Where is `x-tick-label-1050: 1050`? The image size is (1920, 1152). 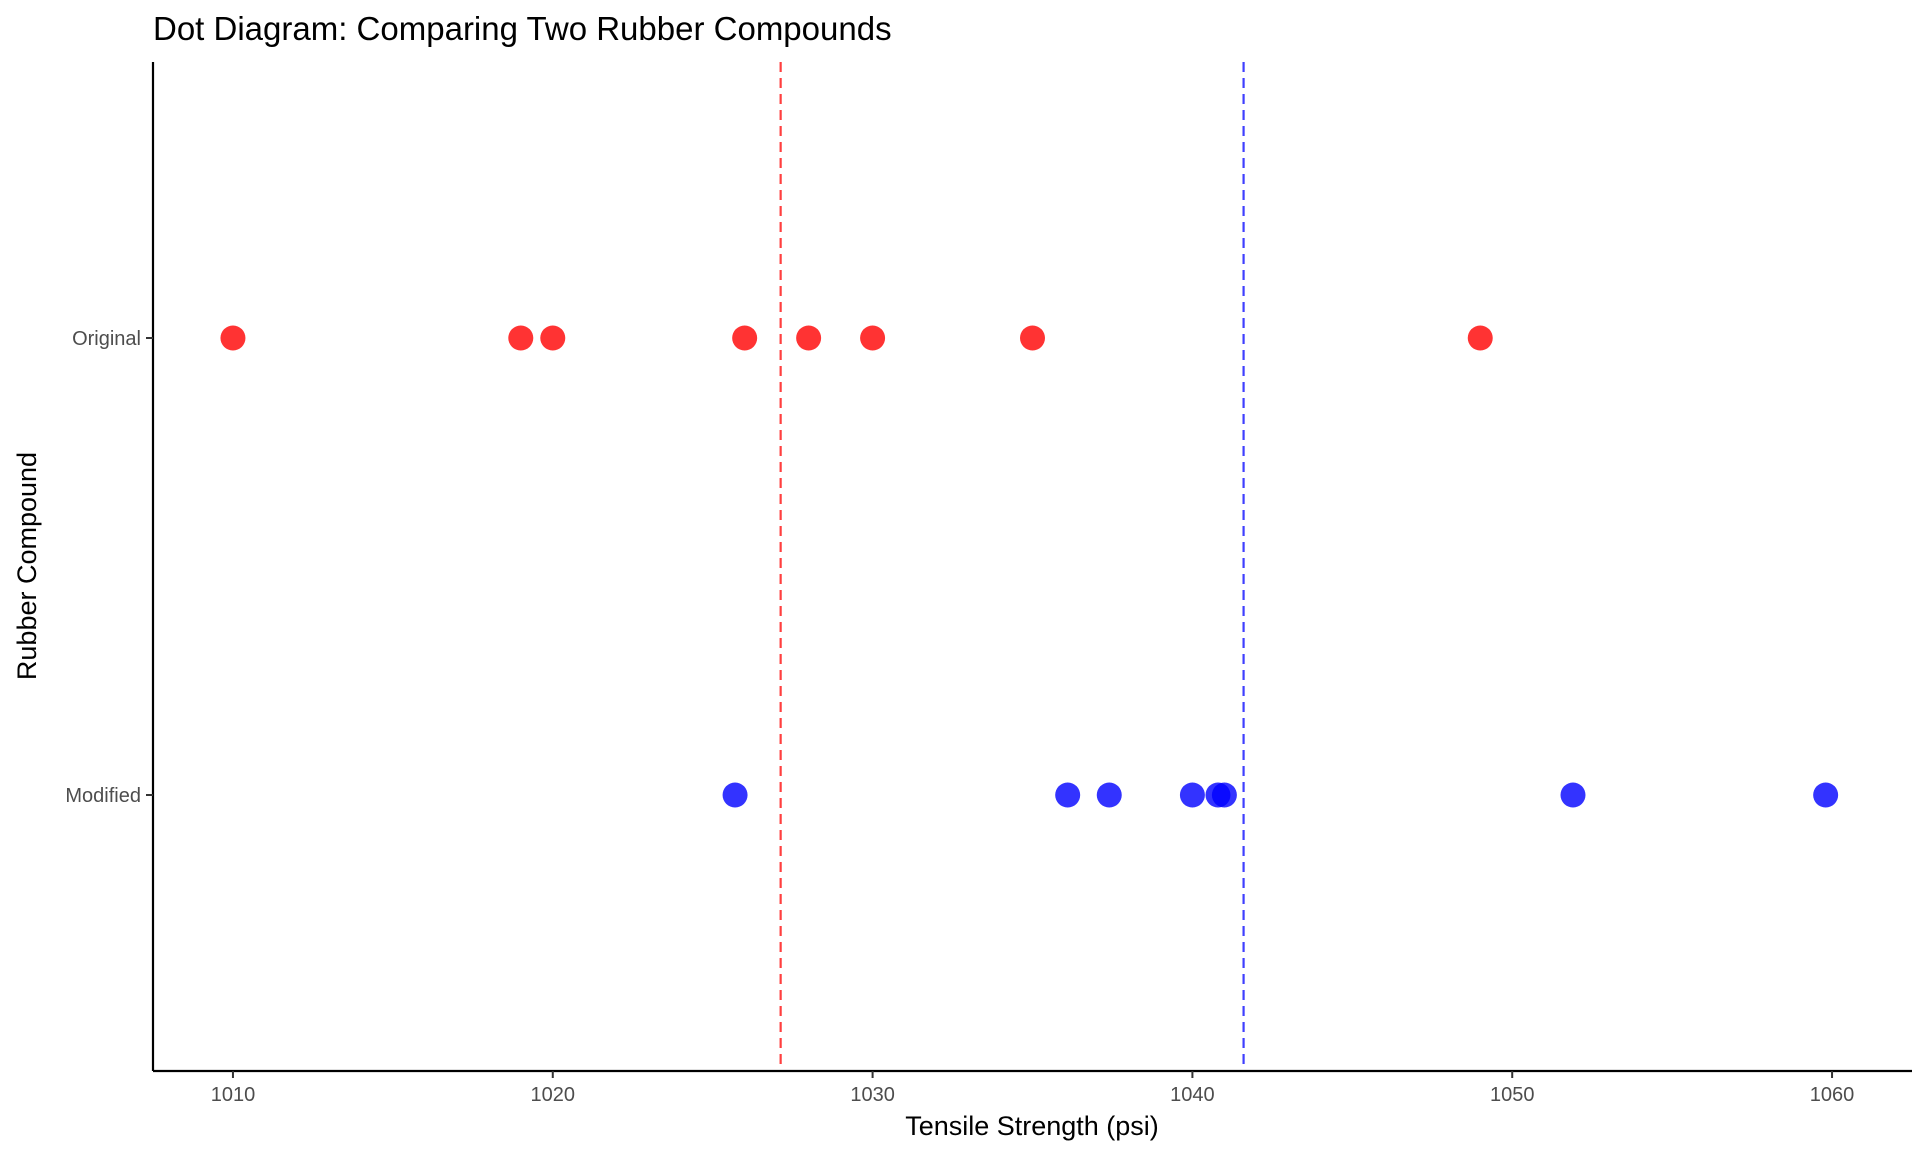
x-tick-label-1050: 1050 is located at coordinates (1512, 1095).